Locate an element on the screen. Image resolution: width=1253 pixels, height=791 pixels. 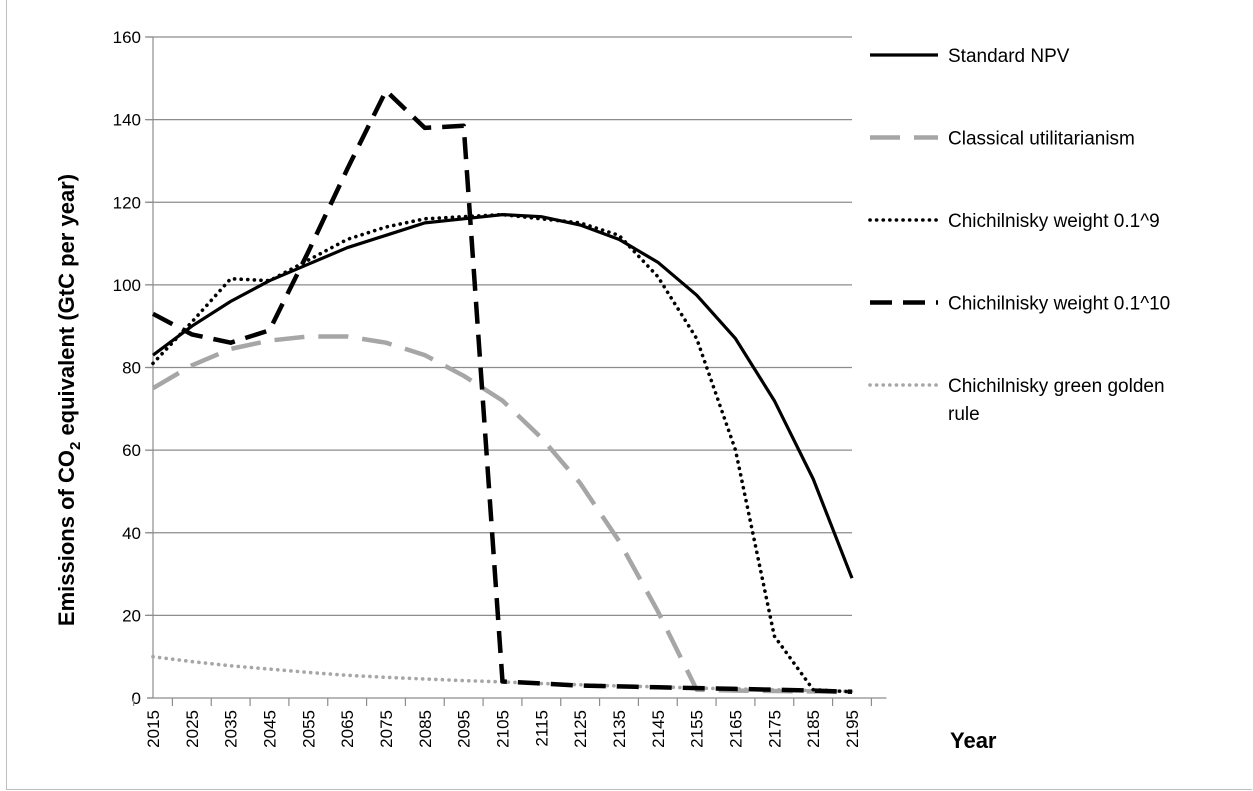
x-tick-label: 2165 is located at coordinates (736, 729).